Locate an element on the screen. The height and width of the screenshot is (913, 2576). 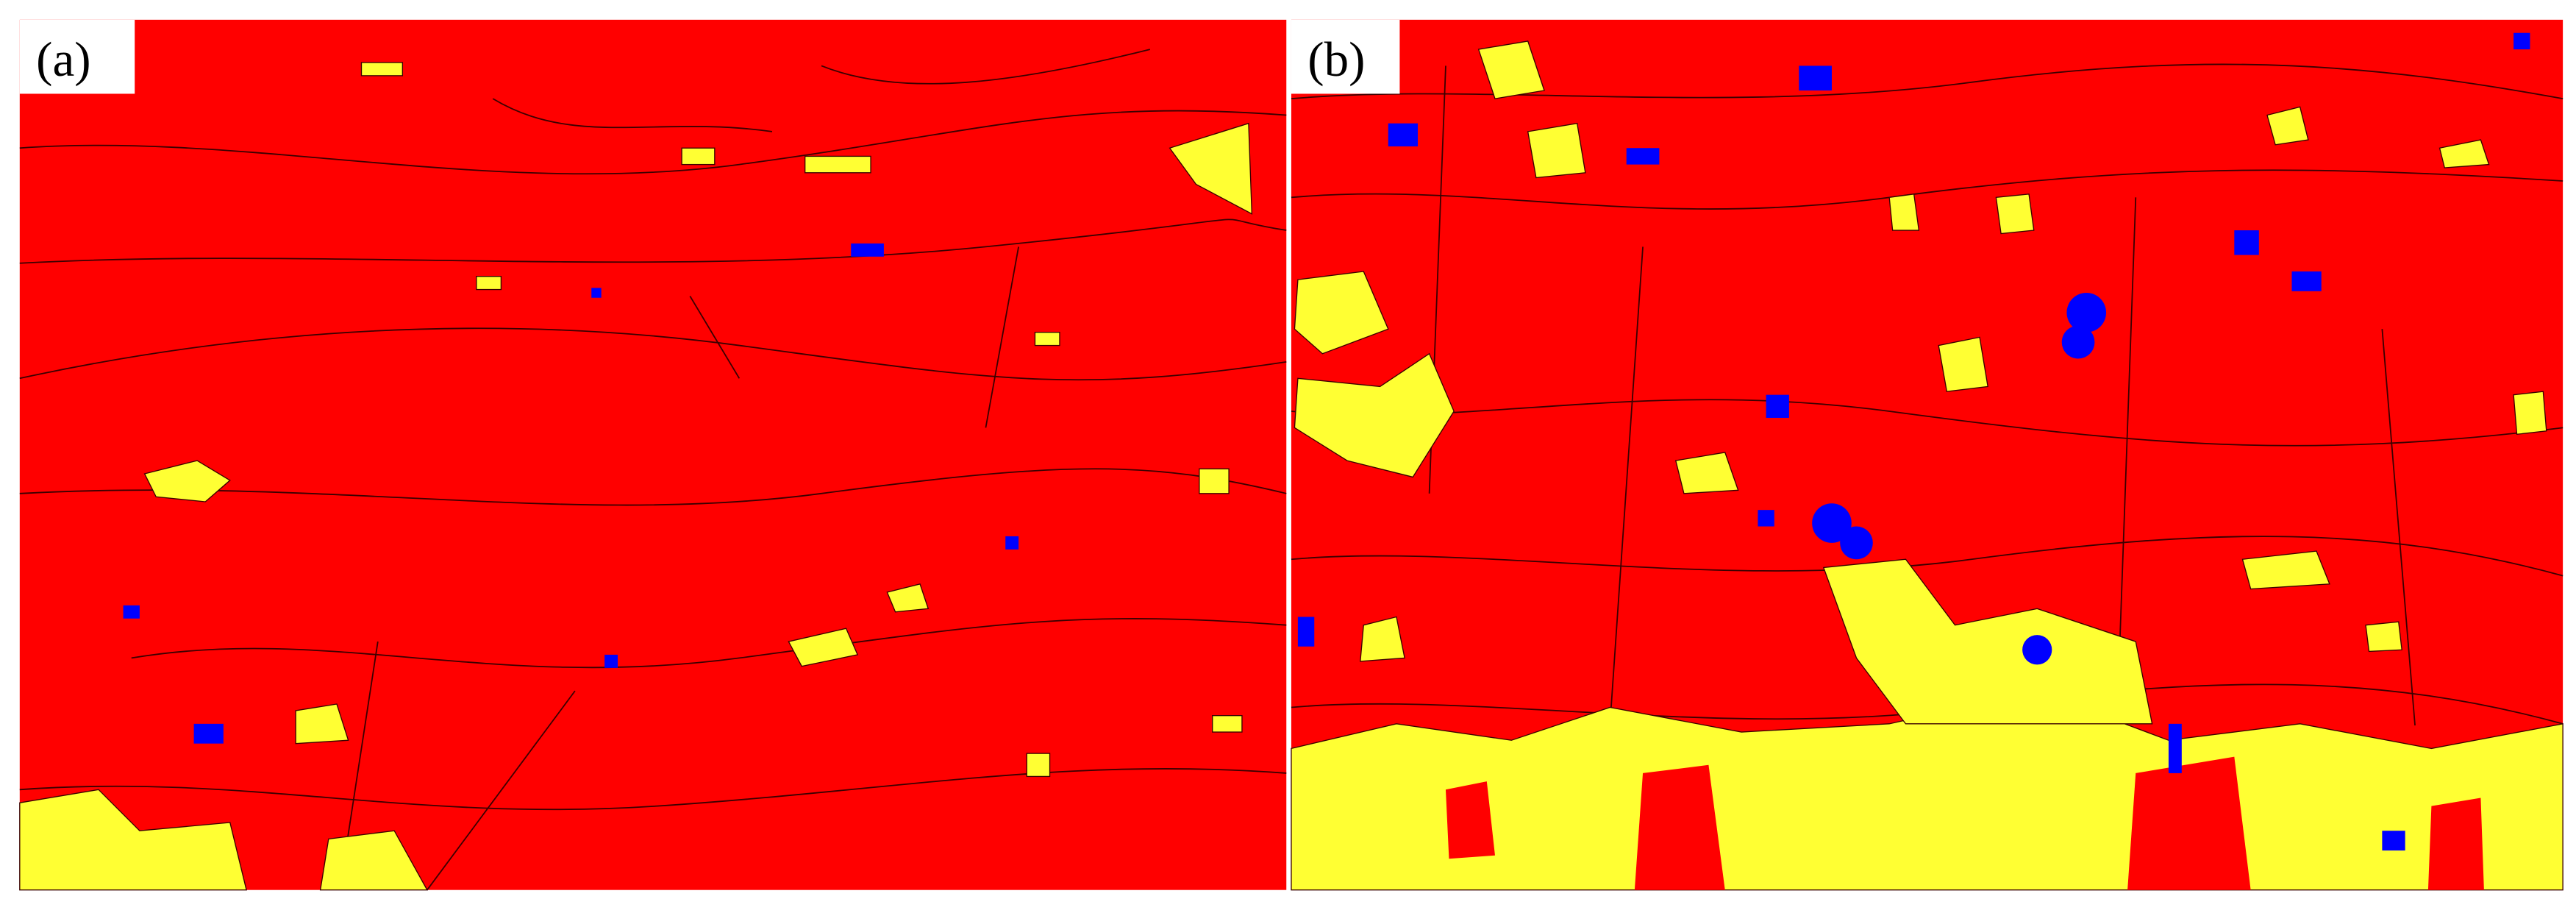
panel-label: (a) is located at coordinates (63, 60).